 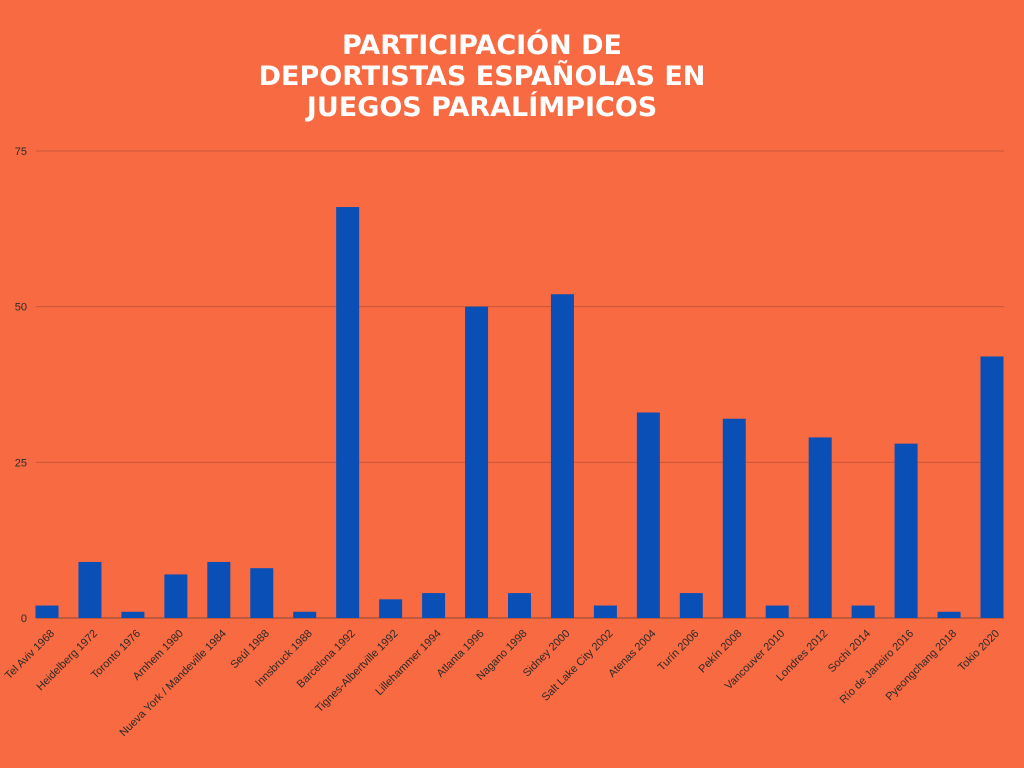 I want to click on y-tick-label-25: 25, so click(x=21, y=463).